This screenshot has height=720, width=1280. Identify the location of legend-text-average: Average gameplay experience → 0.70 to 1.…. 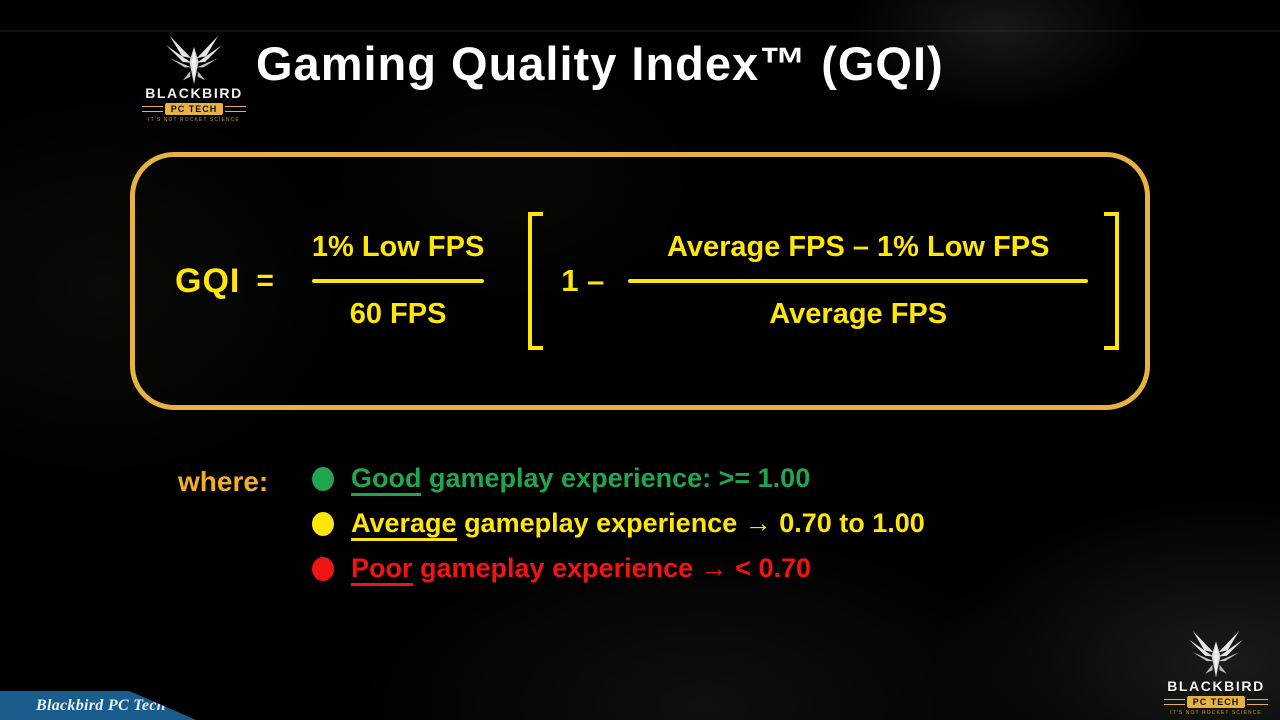
(638, 524).